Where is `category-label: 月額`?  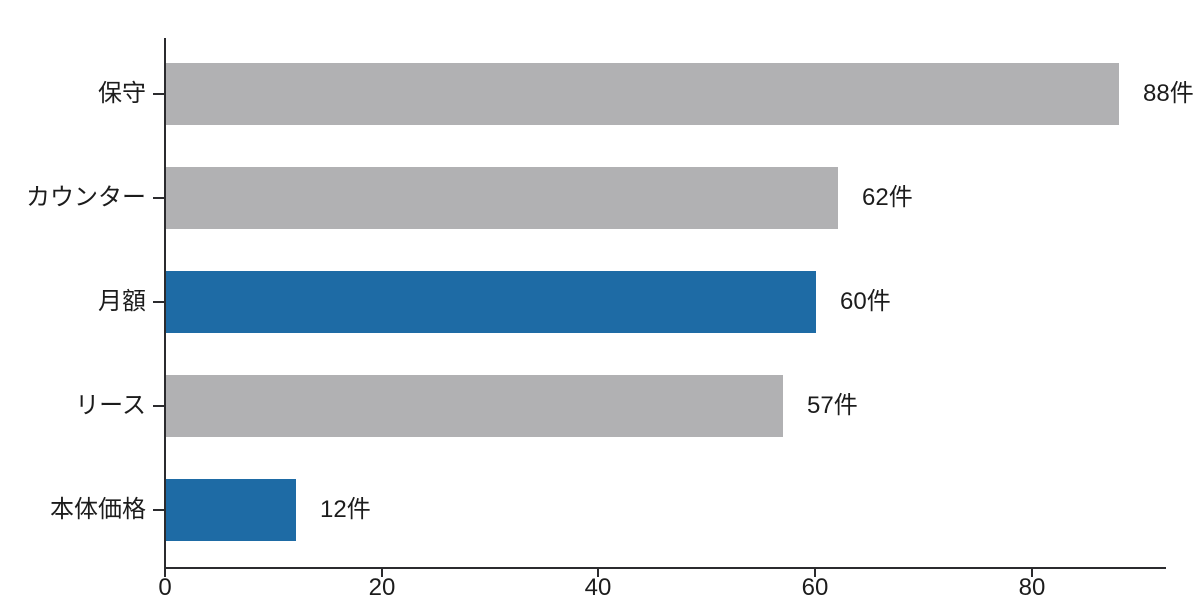 category-label: 月額 is located at coordinates (122, 301).